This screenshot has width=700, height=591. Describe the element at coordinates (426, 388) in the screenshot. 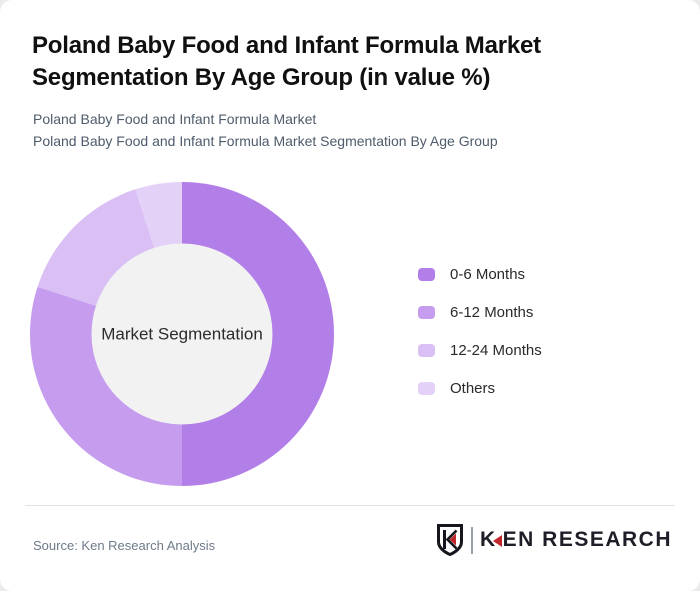

I see `legend-swatch-others` at that location.